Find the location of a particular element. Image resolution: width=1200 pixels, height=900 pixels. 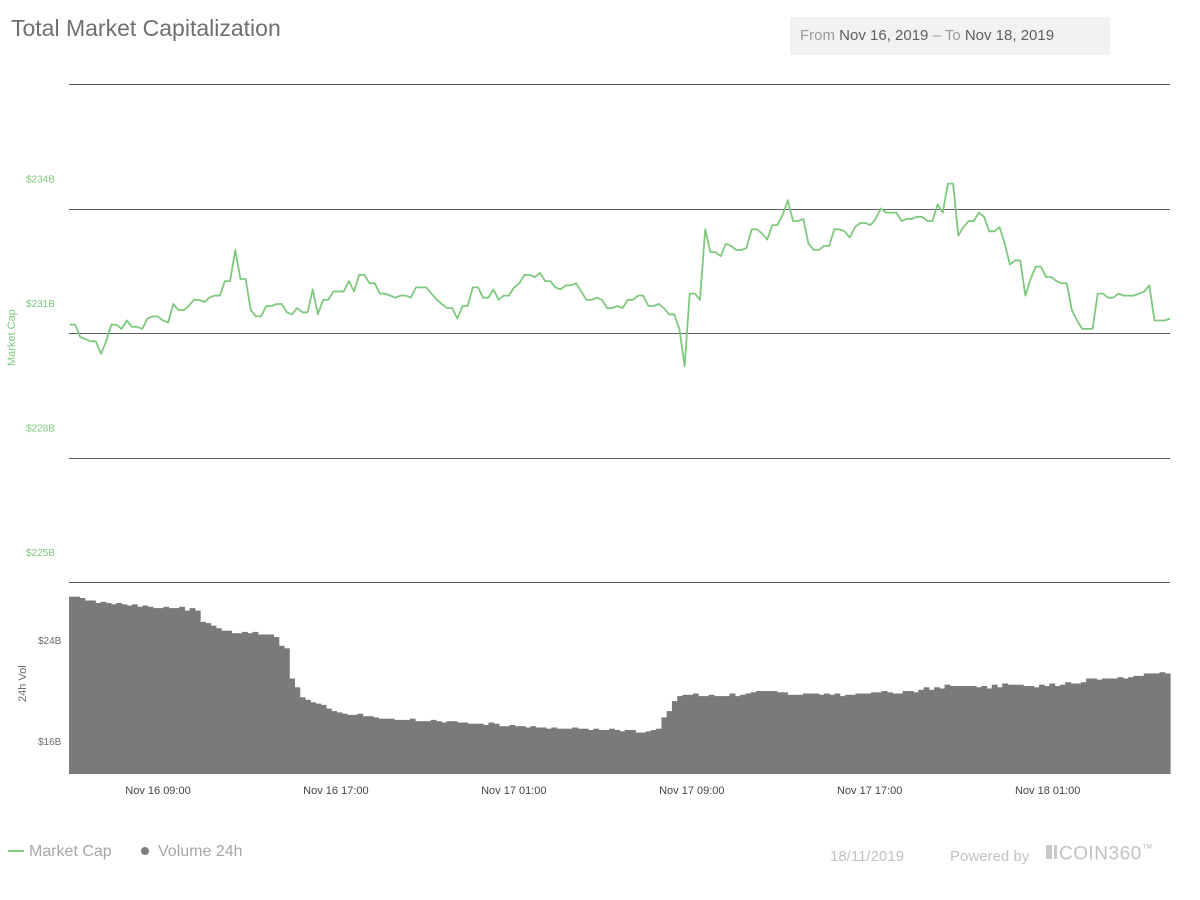

legend-item-volume: Volume 24h is located at coordinates (192, 852).